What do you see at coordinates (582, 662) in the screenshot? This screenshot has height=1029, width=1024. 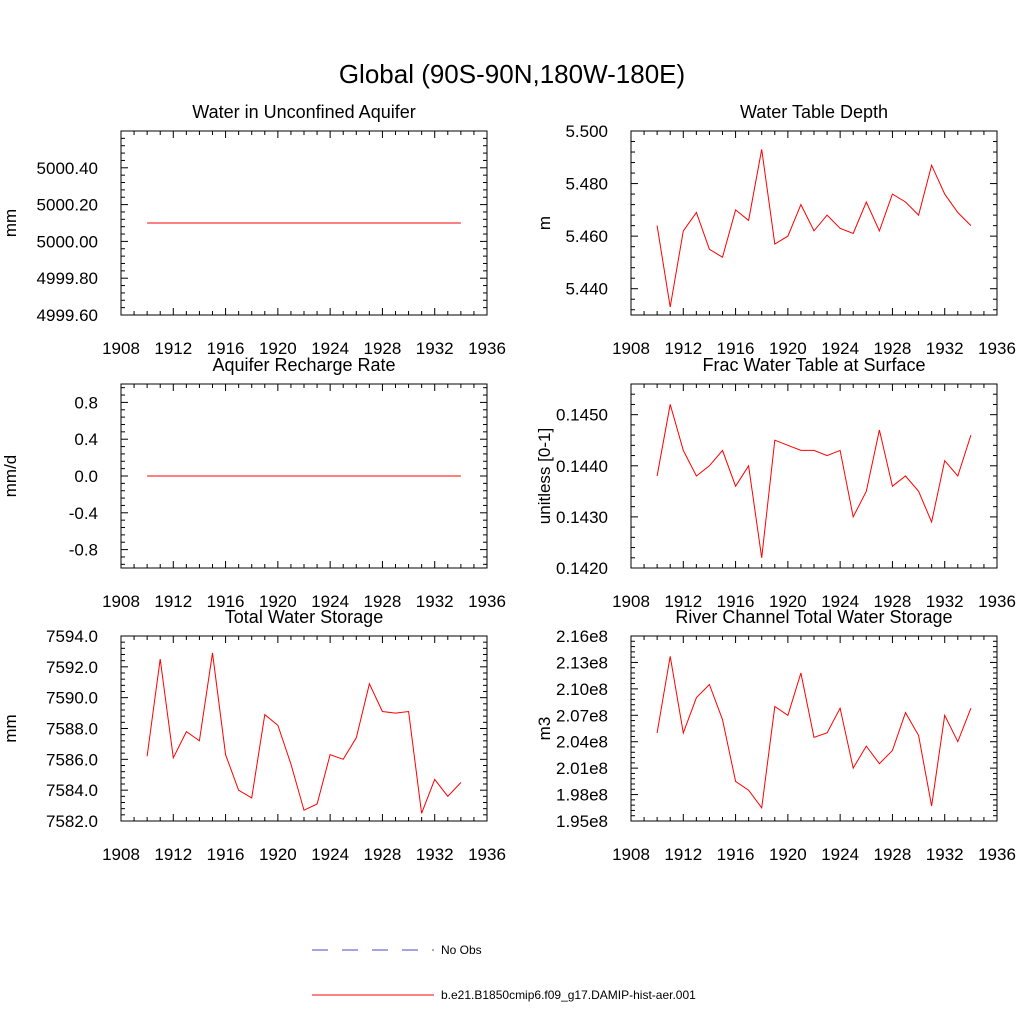 I see `y-tick-label: 2.13e8` at bounding box center [582, 662].